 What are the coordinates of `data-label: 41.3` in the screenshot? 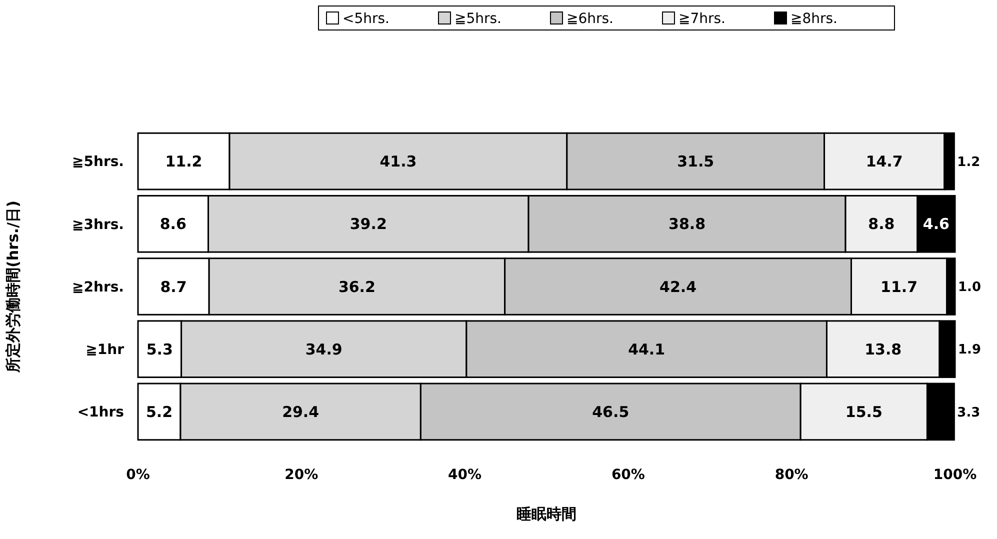 It's located at (398, 161).